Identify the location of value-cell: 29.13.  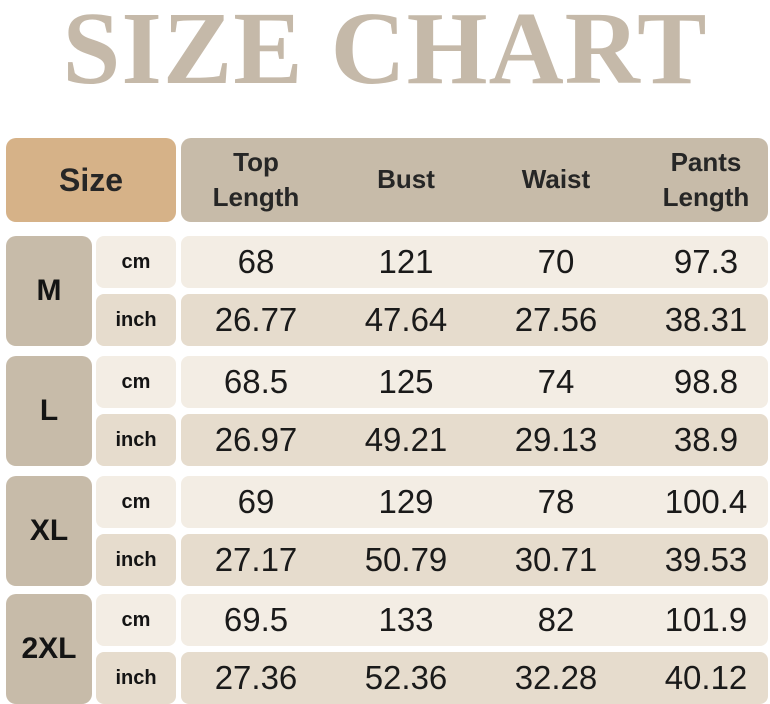
(556, 439).